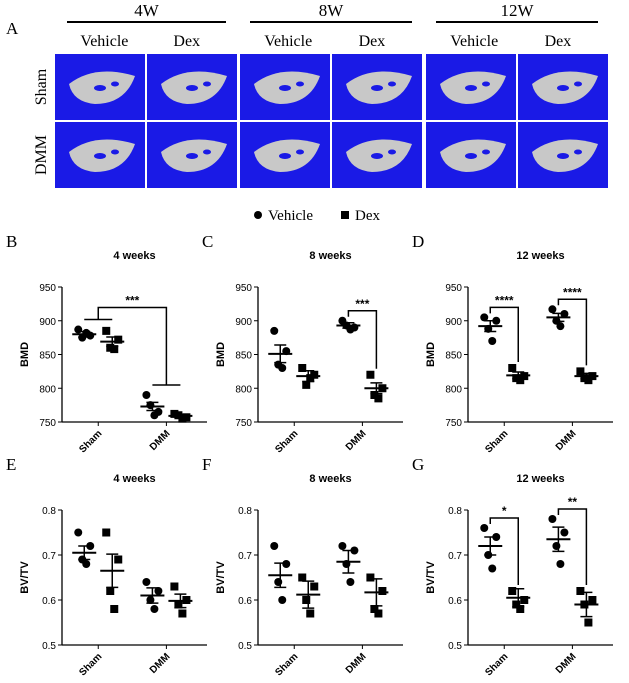  What do you see at coordinates (11, 241) in the screenshot?
I see `panel-label: B` at bounding box center [11, 241].